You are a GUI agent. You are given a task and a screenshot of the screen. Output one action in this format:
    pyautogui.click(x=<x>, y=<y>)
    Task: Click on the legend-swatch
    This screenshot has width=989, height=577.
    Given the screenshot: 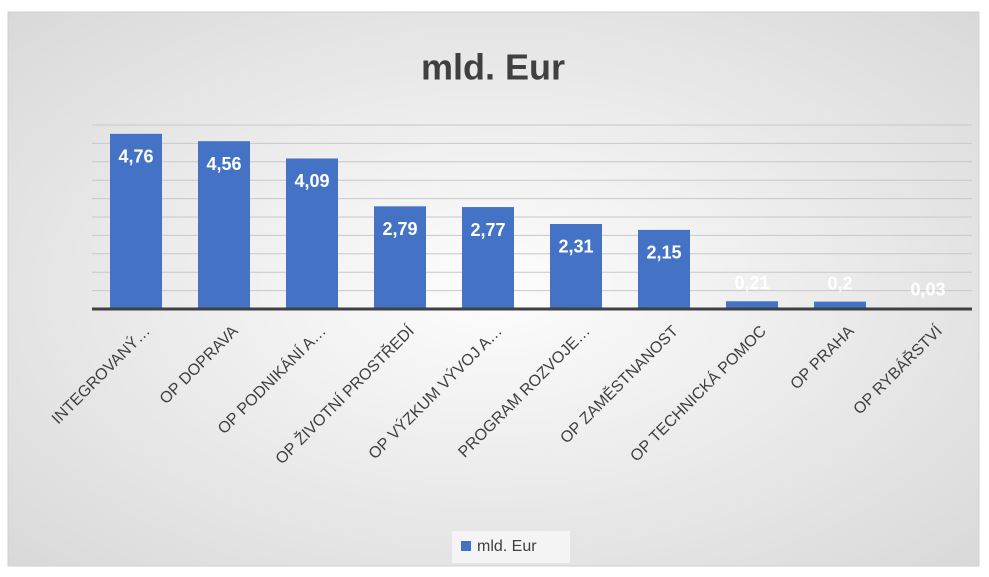 What is the action you would take?
    pyautogui.click(x=466, y=546)
    